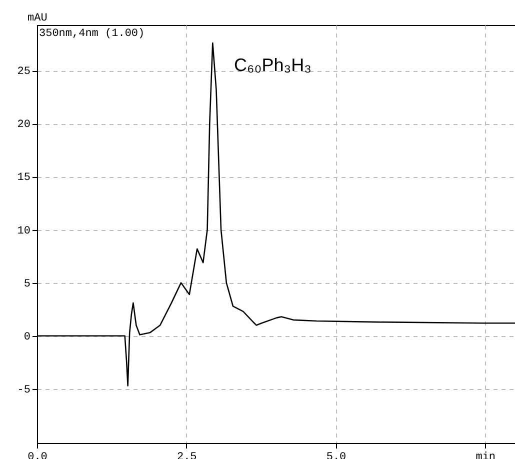  What do you see at coordinates (92, 34) in the screenshot?
I see `annotation: 350nm,4nm (1.00)` at bounding box center [92, 34].